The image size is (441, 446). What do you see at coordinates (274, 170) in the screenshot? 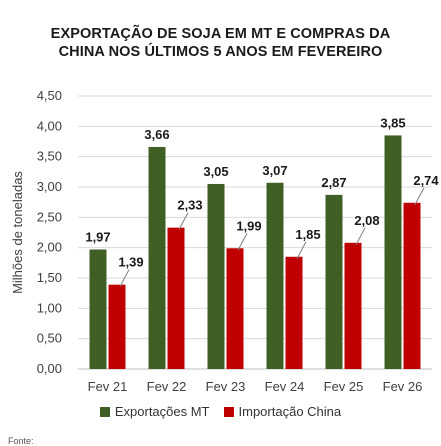
I see `data-label-exports: 3,07` at bounding box center [274, 170].